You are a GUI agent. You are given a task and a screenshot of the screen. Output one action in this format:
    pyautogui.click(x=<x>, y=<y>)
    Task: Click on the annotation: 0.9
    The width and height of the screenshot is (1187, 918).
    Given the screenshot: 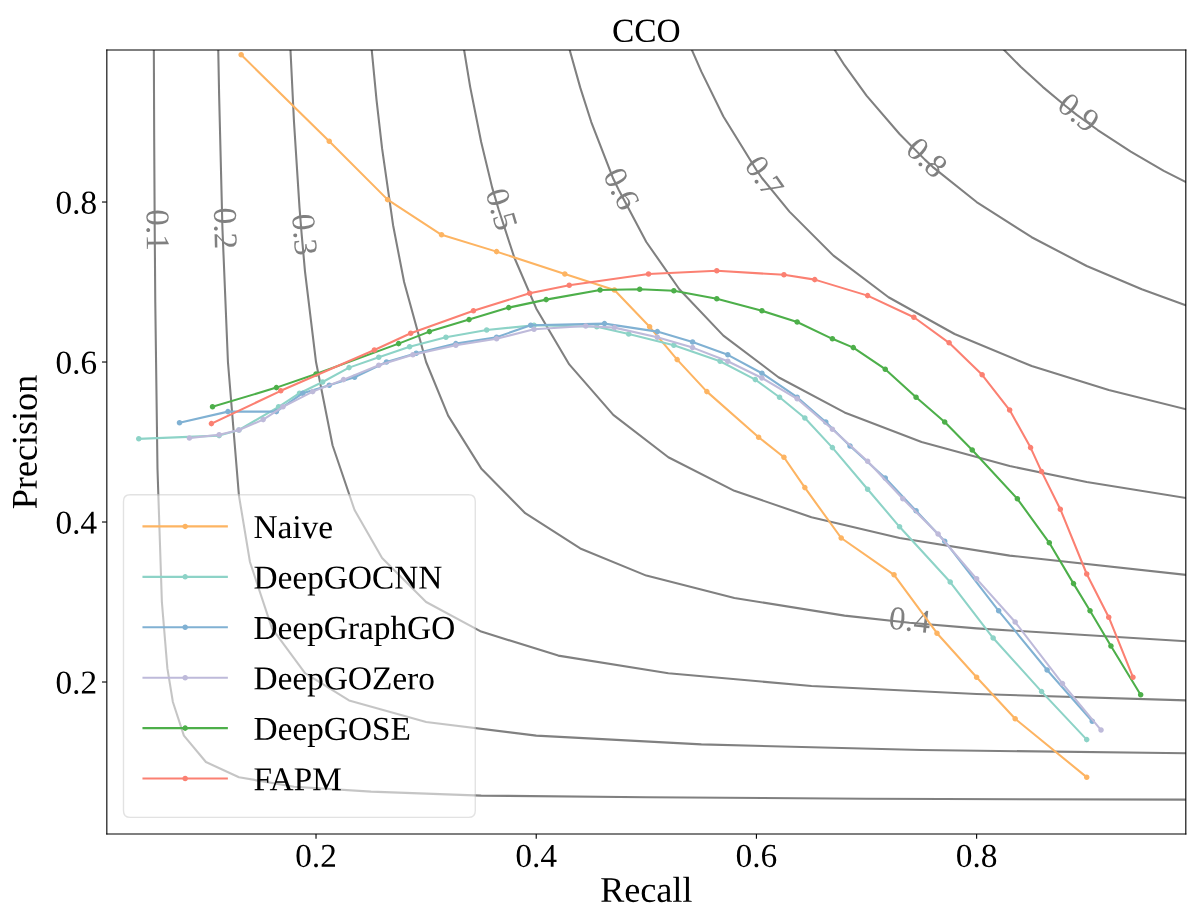 What is the action you would take?
    pyautogui.click(x=1078, y=112)
    